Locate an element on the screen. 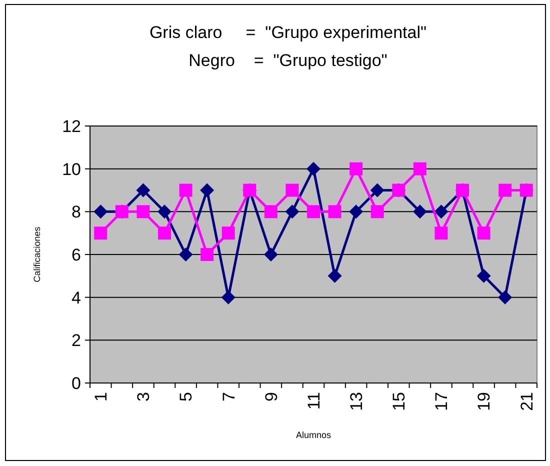  x-tick-label: 19 is located at coordinates (484, 401).